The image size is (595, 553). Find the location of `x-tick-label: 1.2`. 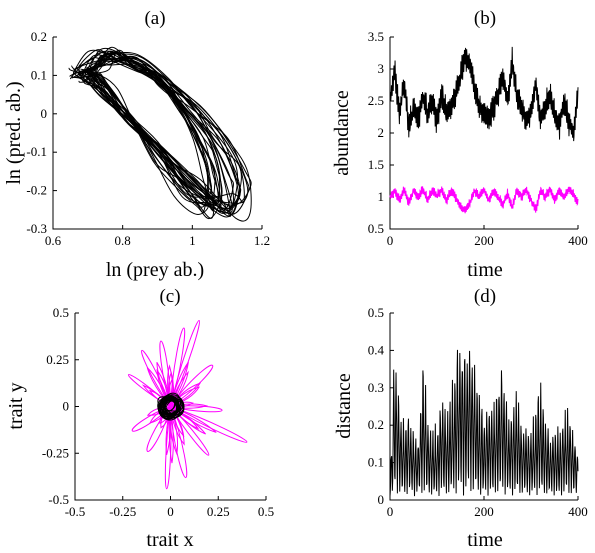

x-tick-label: 1.2 is located at coordinates (262, 240).